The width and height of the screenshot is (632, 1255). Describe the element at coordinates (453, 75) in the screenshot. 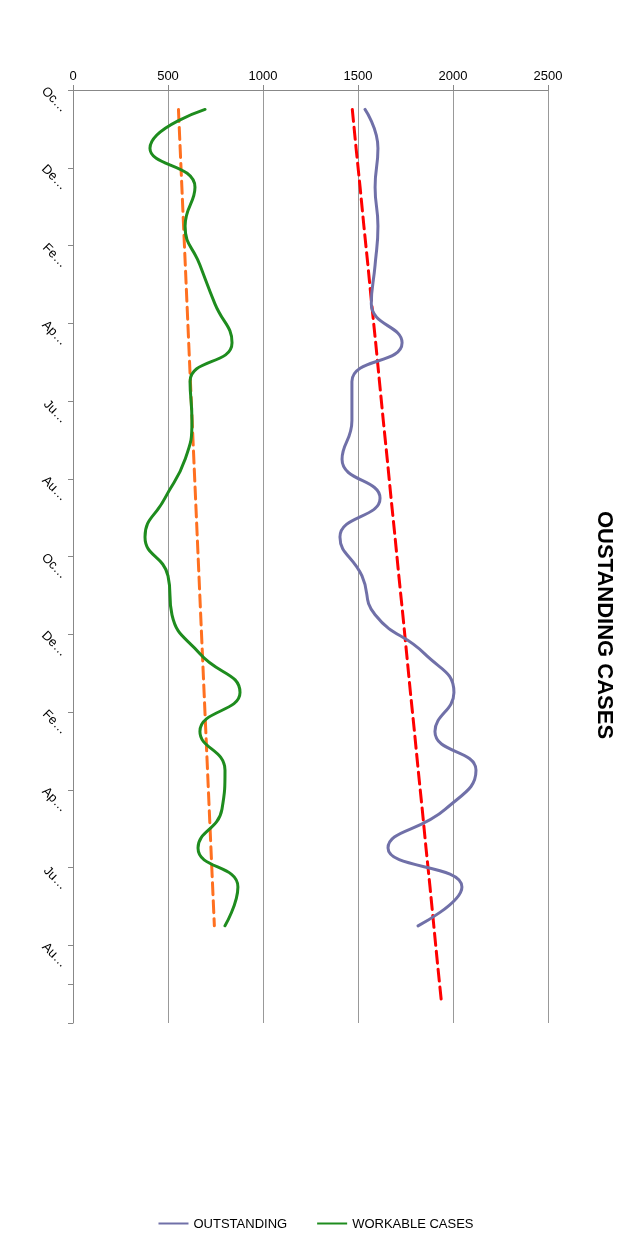

I see `x-tick-label: 2000` at that location.